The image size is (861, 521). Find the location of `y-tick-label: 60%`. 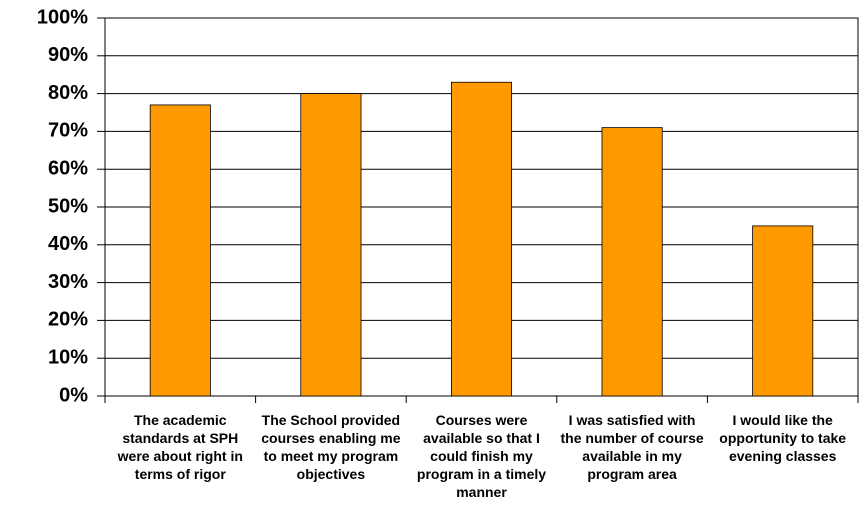

y-tick-label: 60% is located at coordinates (68, 168).